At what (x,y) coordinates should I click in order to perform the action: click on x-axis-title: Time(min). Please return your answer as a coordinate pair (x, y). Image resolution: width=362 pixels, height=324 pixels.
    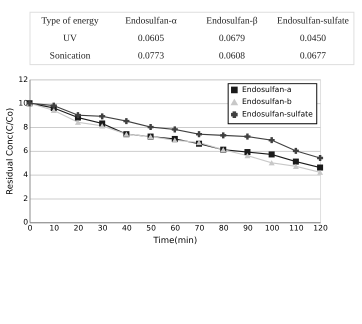
    Looking at the image, I should click on (175, 241).